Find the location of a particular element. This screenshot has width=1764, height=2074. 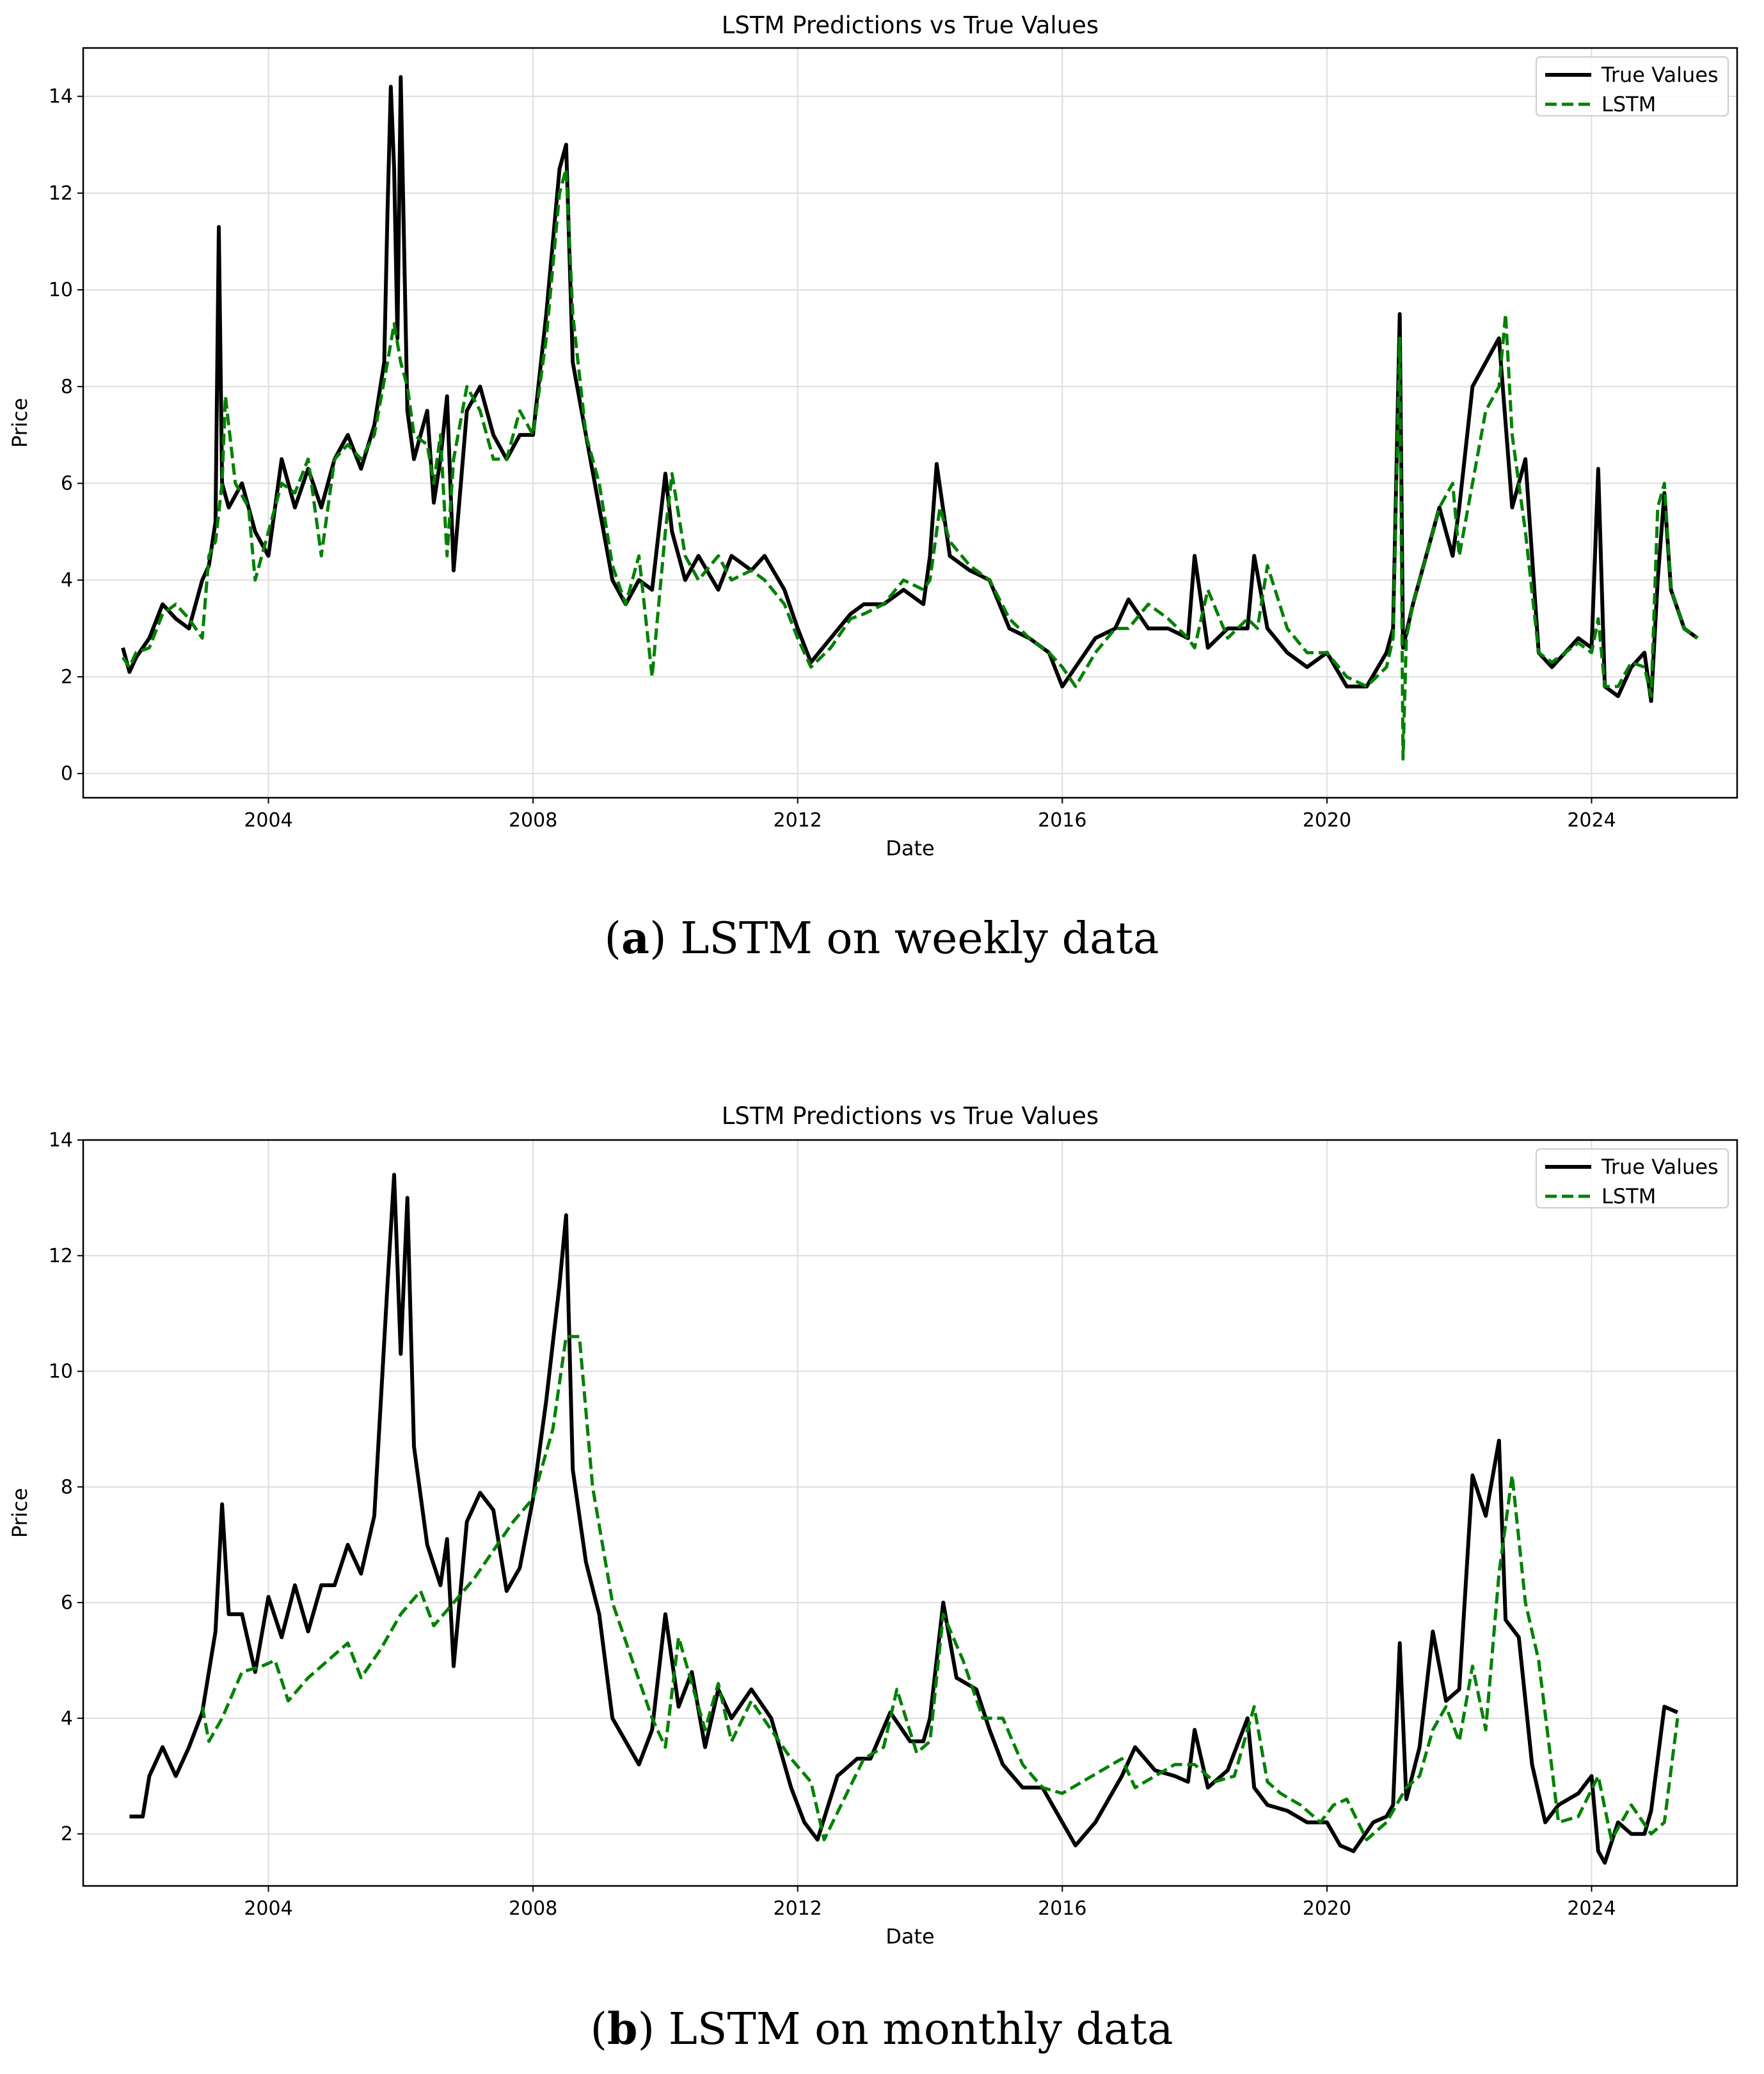

figure-caption: (b) LSTM on monthly data is located at coordinates (882, 2029).